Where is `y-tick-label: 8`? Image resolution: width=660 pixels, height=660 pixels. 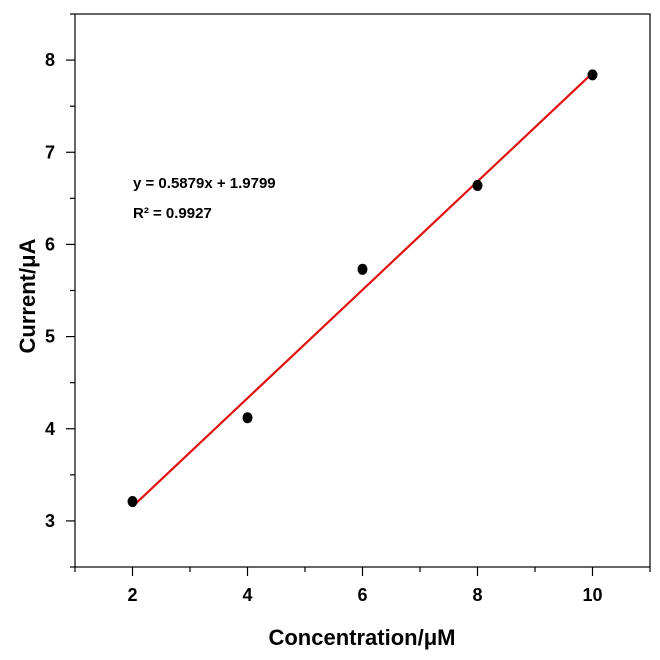 y-tick-label: 8 is located at coordinates (50, 60).